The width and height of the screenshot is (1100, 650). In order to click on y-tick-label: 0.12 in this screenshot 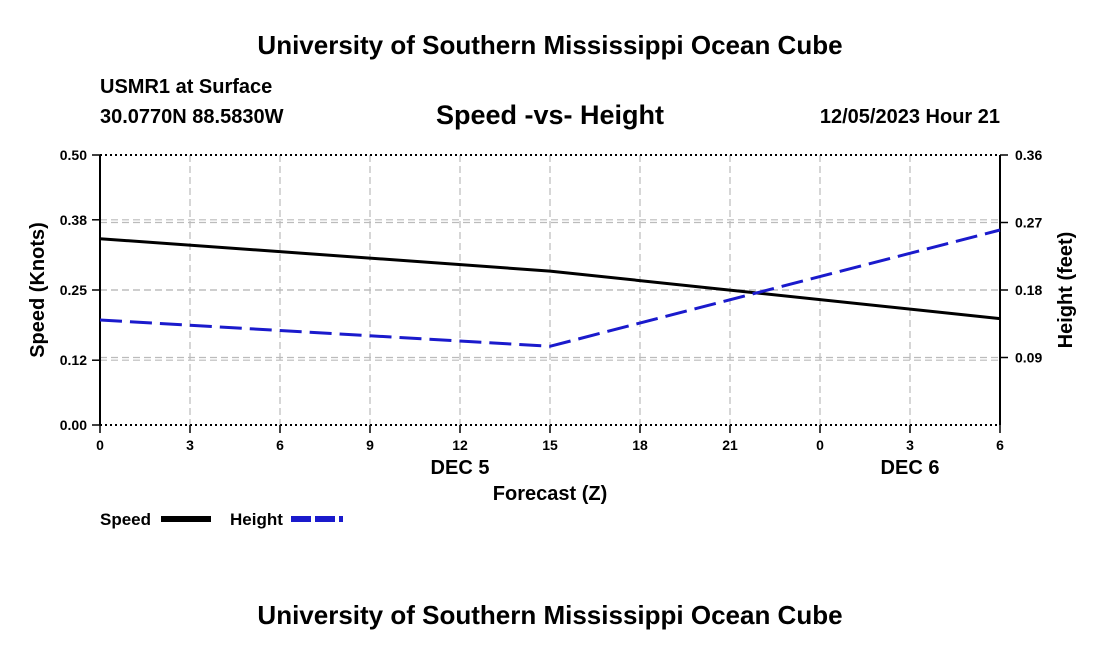, I will do `click(73, 360)`.